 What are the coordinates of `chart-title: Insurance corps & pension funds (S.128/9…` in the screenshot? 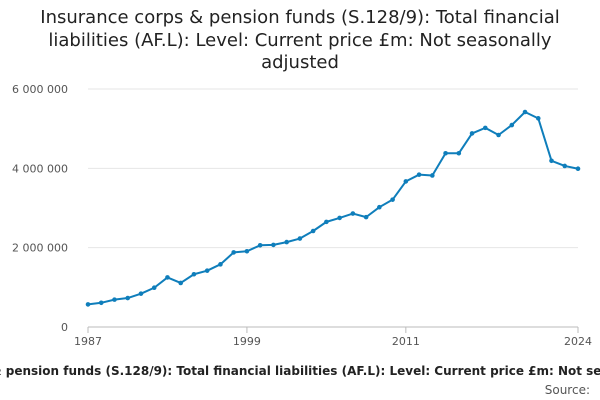 It's located at (299, 40).